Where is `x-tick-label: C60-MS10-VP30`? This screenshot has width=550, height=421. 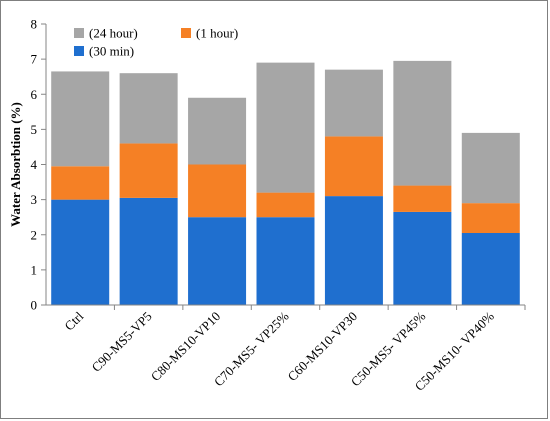
x-tick-label: C60-MS10-VP30 is located at coordinates (322, 346).